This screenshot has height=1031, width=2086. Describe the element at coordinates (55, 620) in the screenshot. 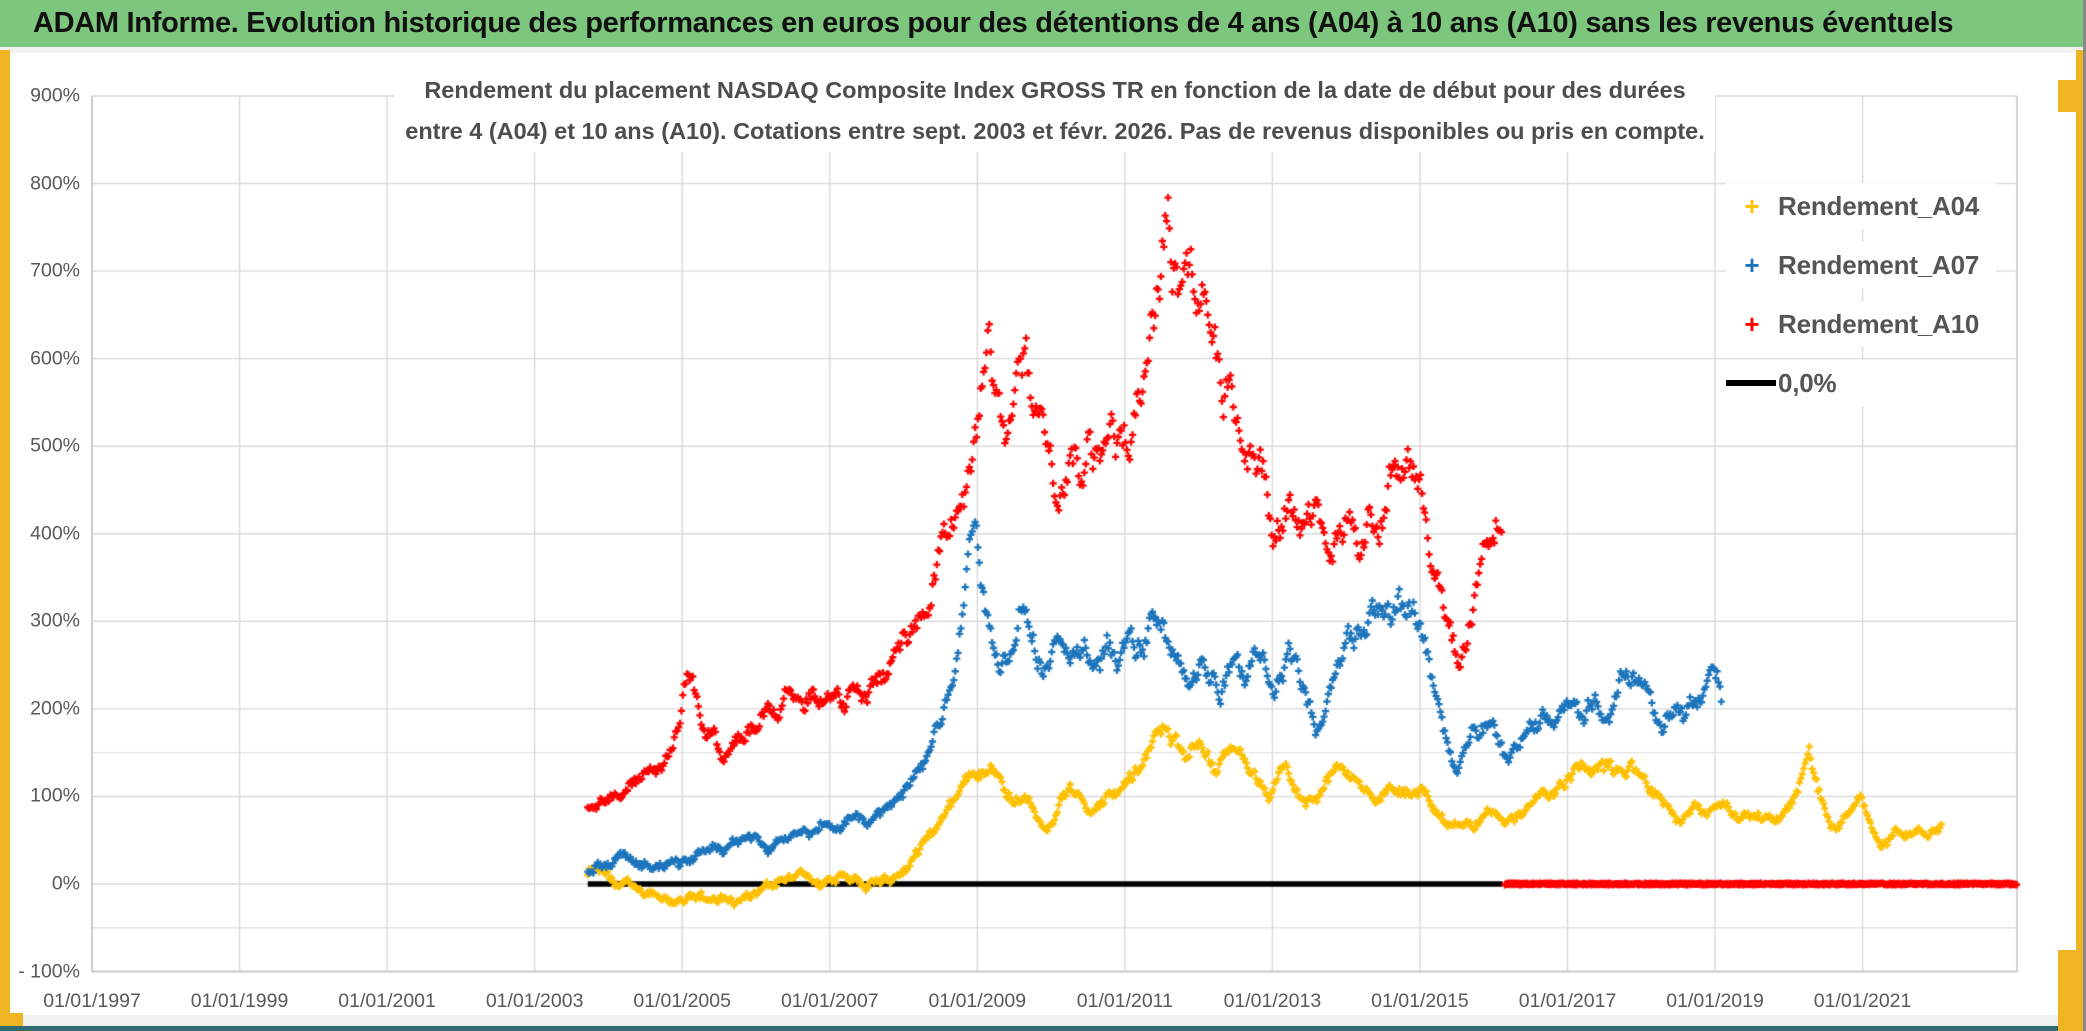

I see `y-tick-label: 300%` at that location.